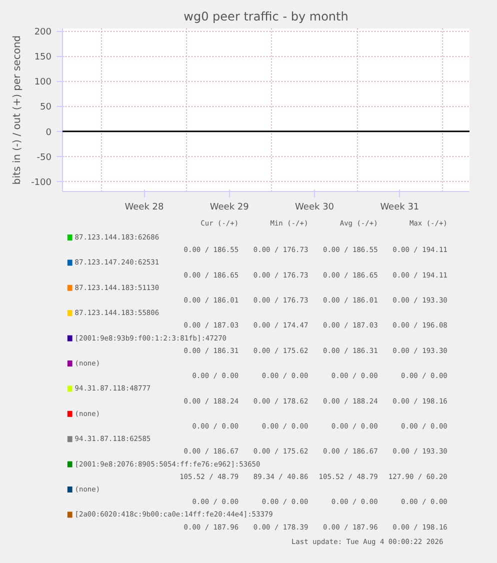 The height and width of the screenshot is (563, 497). I want to click on x-tick-label: Week 28, so click(144, 207).